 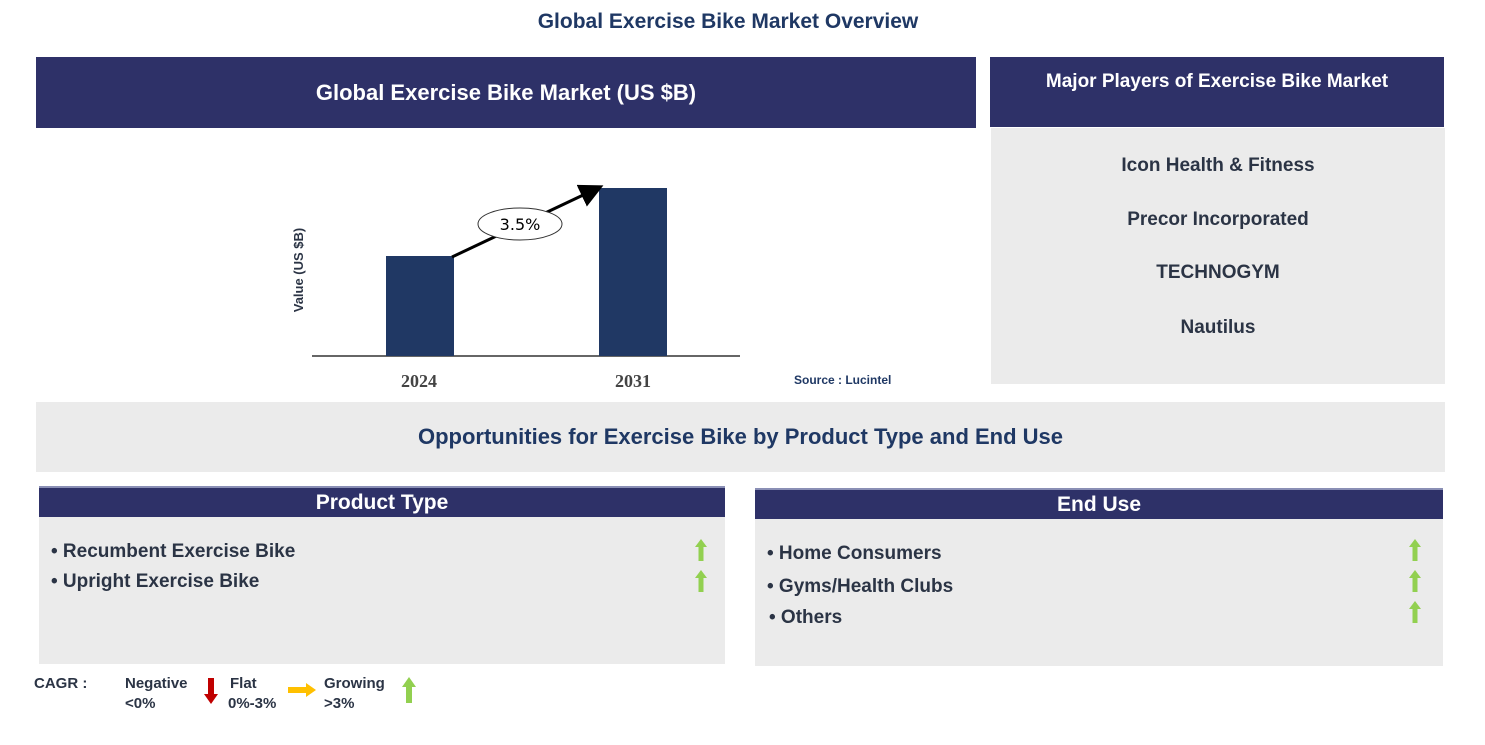 What do you see at coordinates (298, 270) in the screenshot?
I see `y-axis-label: Value (US $B)` at bounding box center [298, 270].